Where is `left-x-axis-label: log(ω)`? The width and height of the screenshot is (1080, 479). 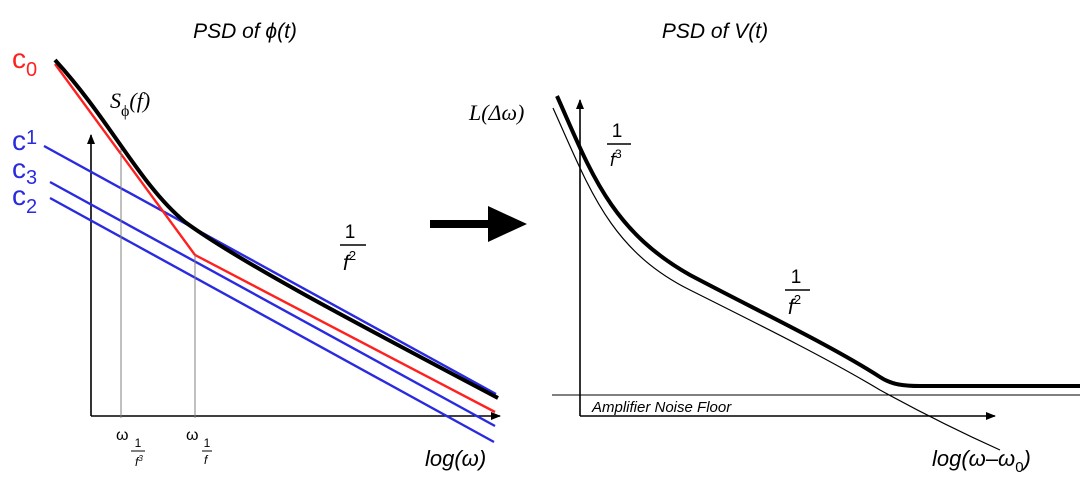 left-x-axis-label: log(ω) is located at coordinates (455, 458).